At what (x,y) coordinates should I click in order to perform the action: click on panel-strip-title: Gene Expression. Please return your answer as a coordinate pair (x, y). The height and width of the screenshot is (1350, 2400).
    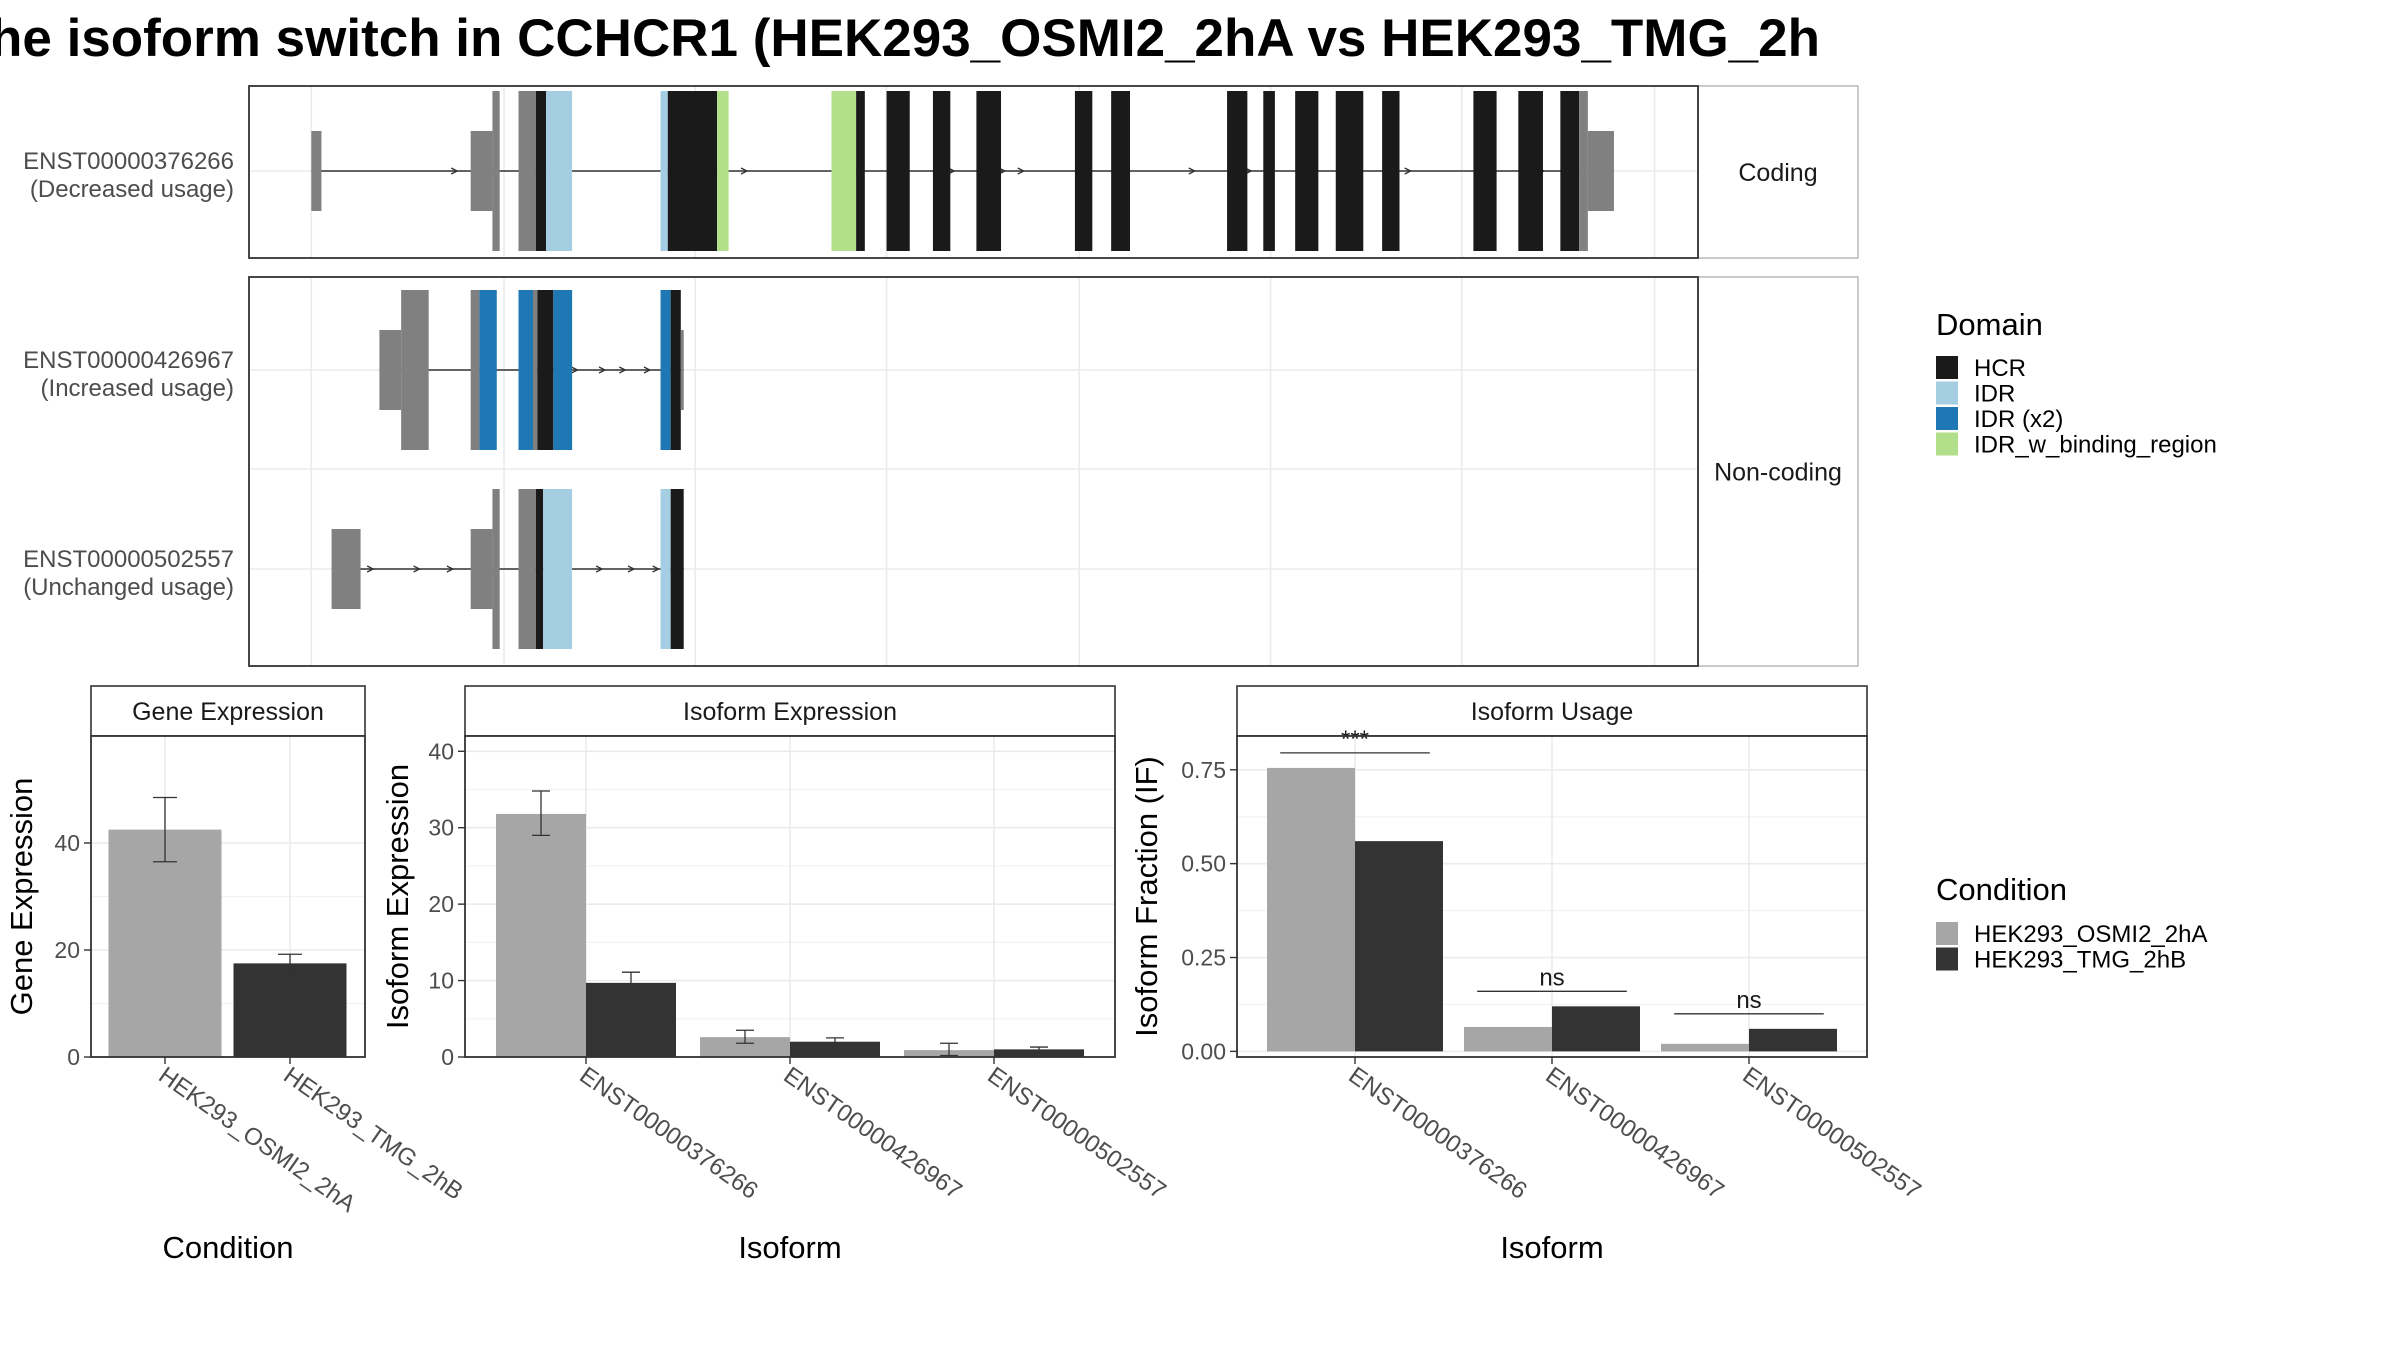
    Looking at the image, I should click on (228, 712).